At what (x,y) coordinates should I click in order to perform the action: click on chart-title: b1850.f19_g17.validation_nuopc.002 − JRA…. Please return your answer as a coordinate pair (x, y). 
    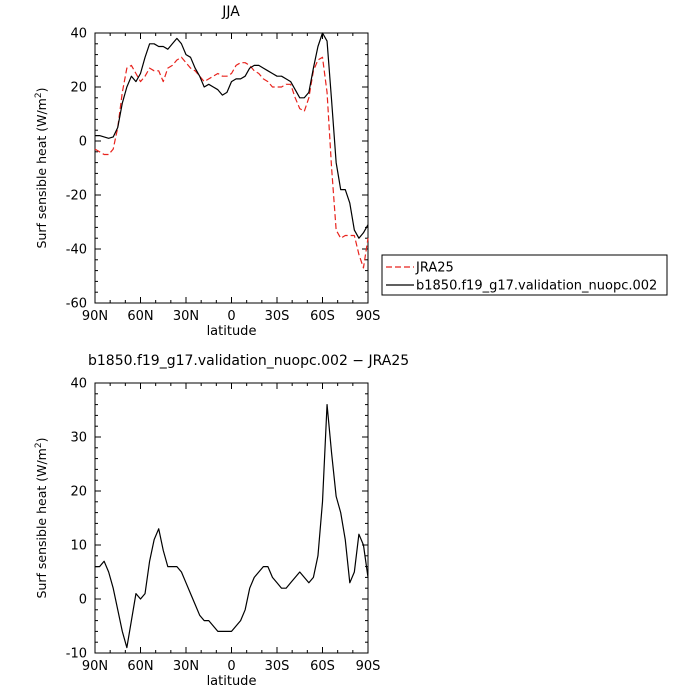
    Looking at the image, I should click on (248, 361).